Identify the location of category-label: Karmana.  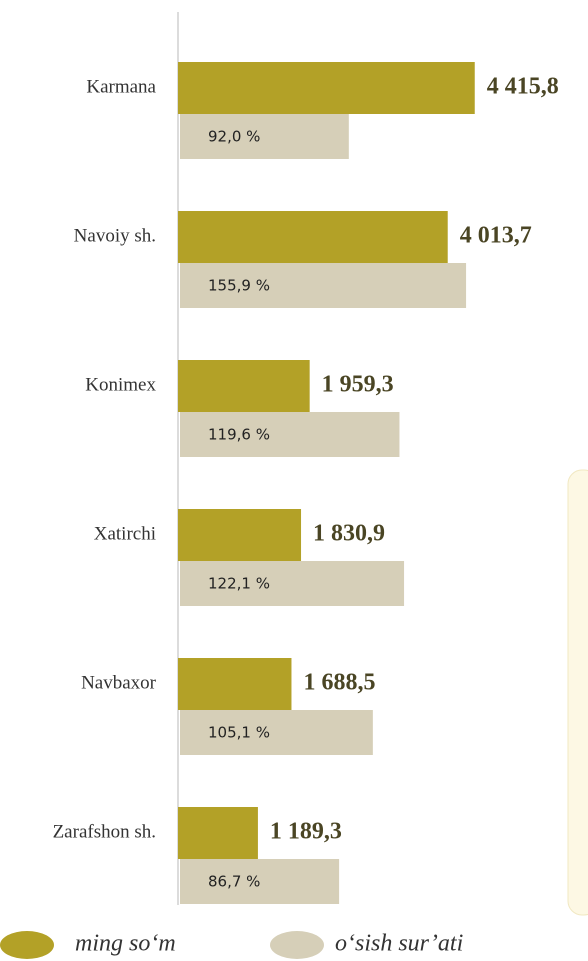
(121, 86).